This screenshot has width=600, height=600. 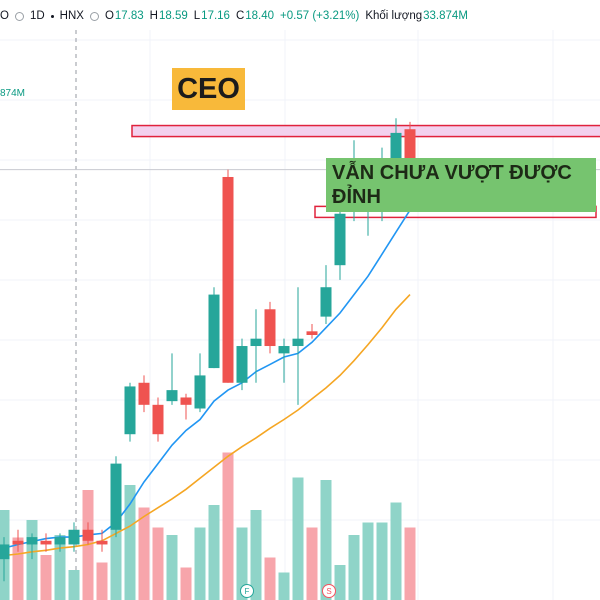 I want to click on close-value: 18.40, so click(x=260, y=16).